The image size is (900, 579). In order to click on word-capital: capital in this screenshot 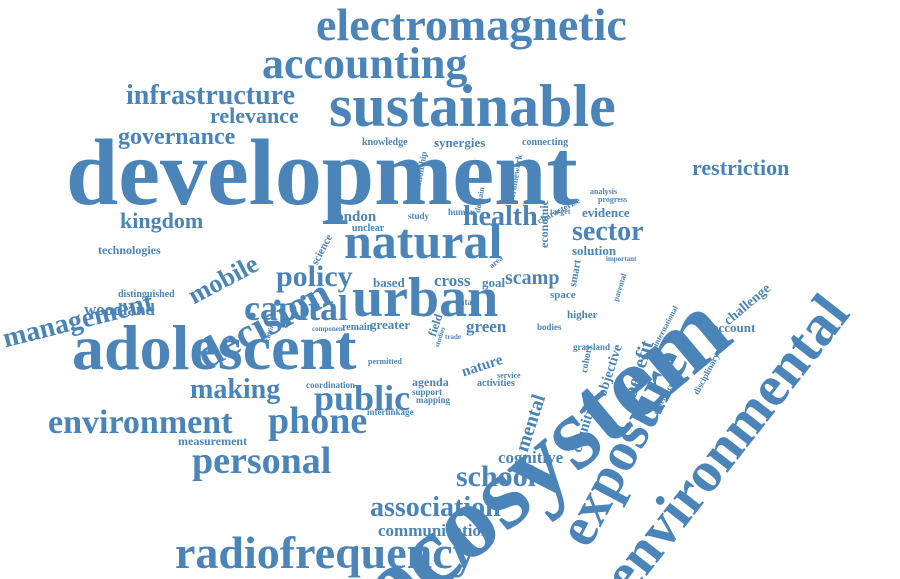, I will do `click(296, 308)`.